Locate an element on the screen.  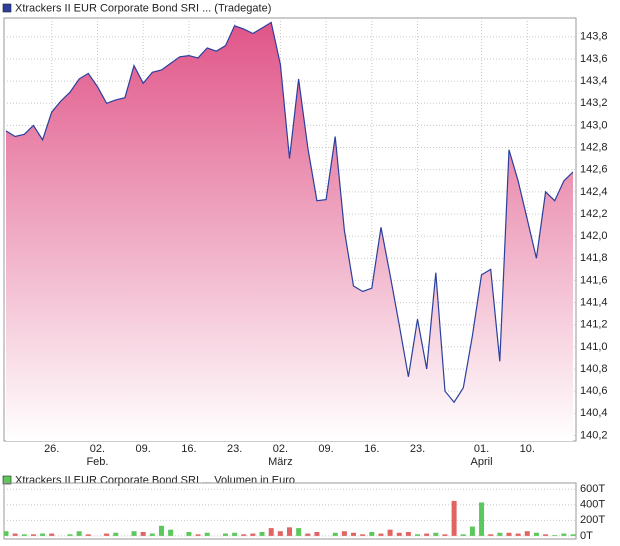
y-tick-label: 143,4 is located at coordinates (594, 81).